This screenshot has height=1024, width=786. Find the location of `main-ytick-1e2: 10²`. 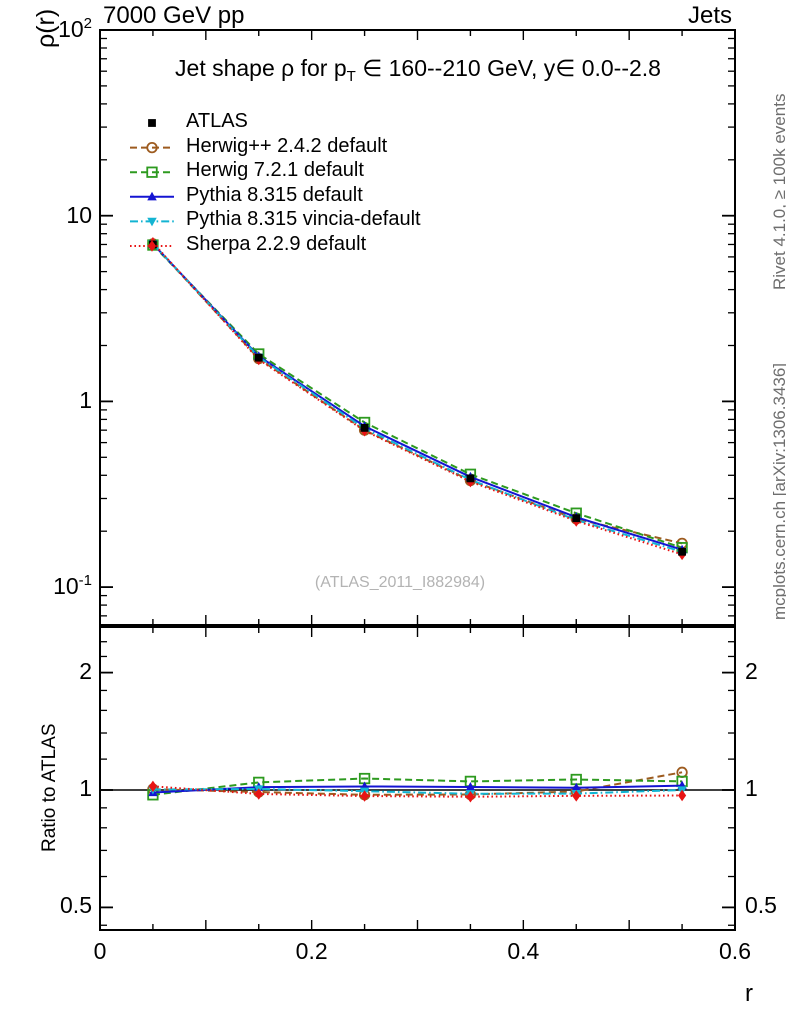

main-ytick-1e2: 10² is located at coordinates (75, 28).